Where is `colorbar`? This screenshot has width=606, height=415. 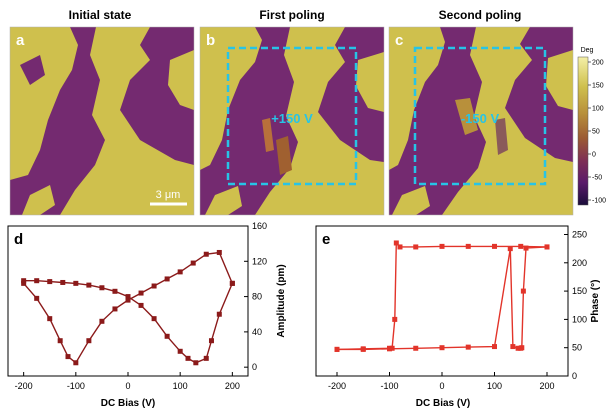
colorbar is located at coordinates (583, 131).